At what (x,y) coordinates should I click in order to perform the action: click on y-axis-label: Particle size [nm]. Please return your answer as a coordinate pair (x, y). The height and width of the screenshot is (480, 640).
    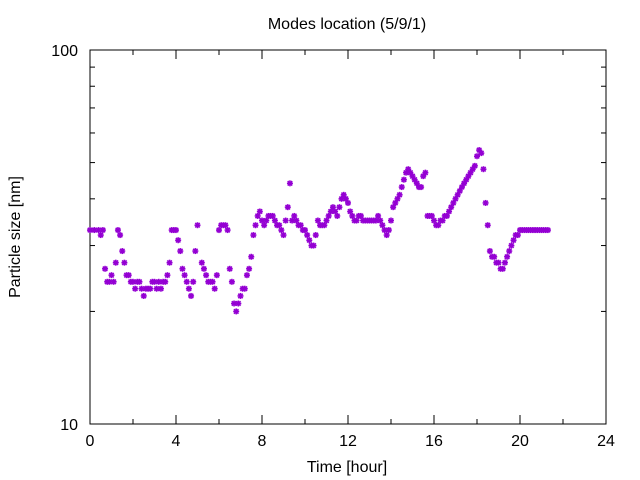
    Looking at the image, I should click on (15, 237).